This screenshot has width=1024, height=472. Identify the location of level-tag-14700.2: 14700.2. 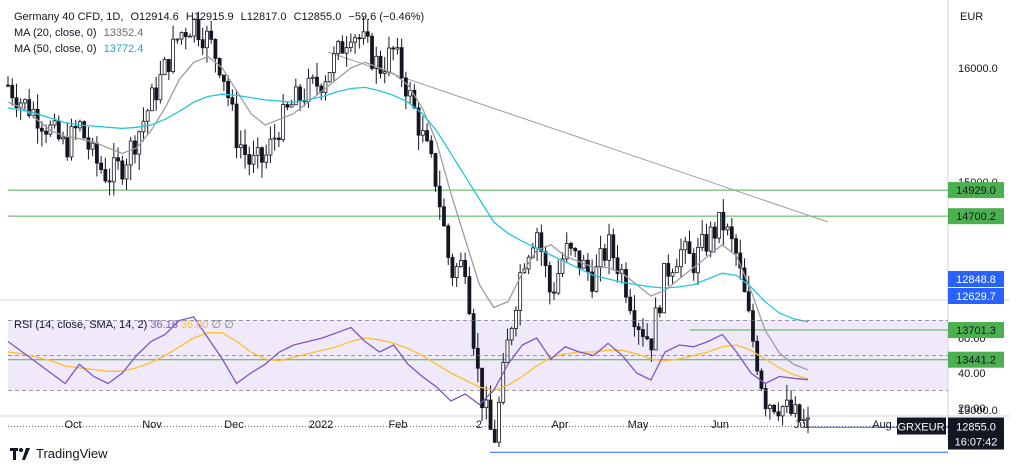
(976, 217).